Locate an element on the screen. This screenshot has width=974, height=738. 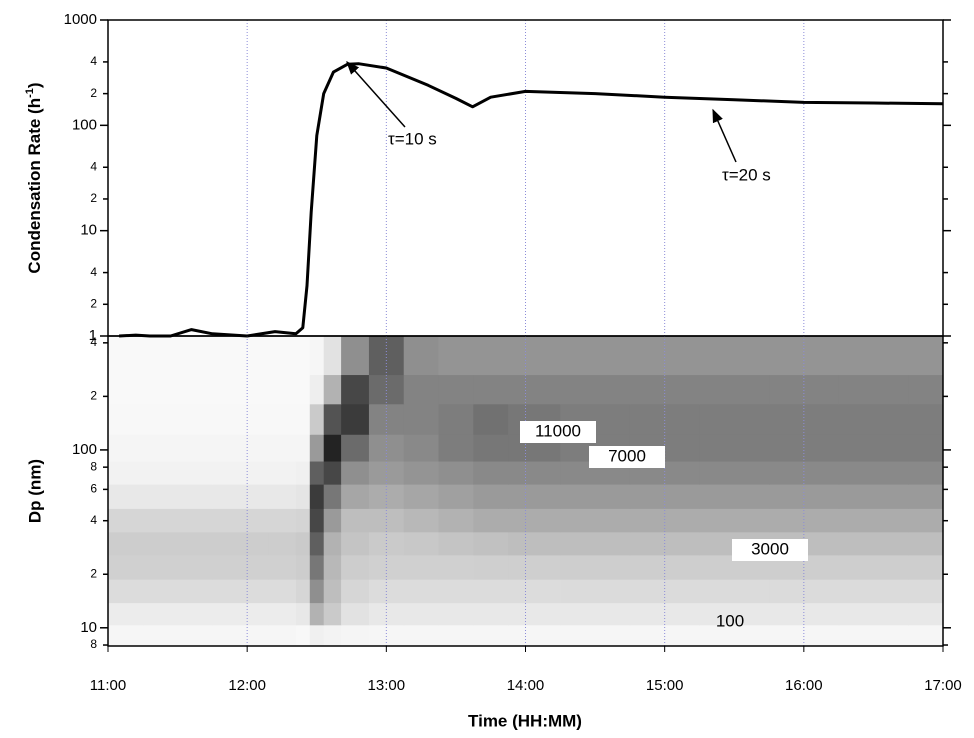
y-tick-label: 2 is located at coordinates (93, 303).